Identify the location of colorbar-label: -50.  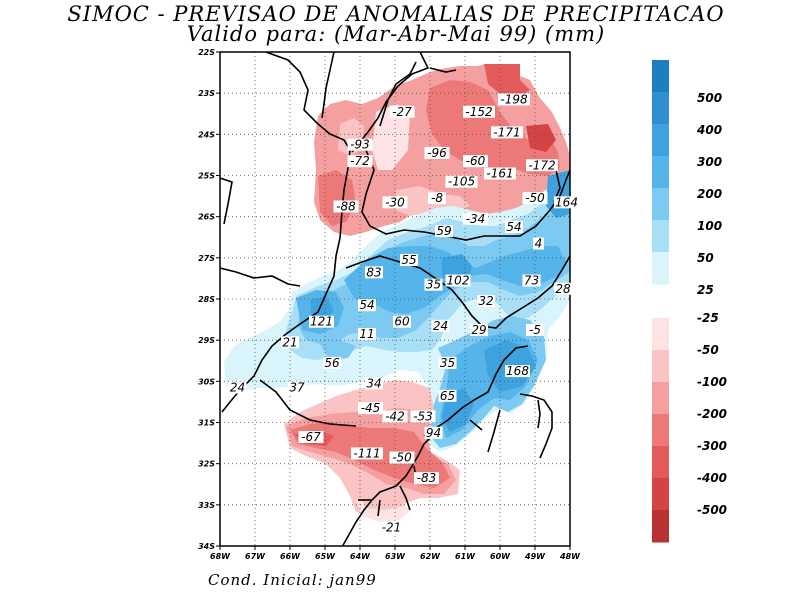
(708, 350).